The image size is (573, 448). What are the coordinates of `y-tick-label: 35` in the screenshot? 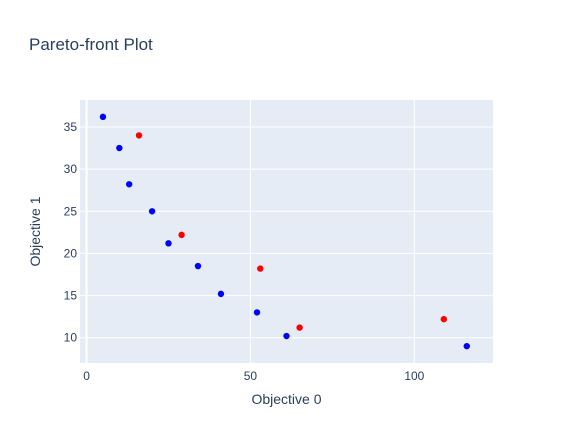 It's located at (71, 127).